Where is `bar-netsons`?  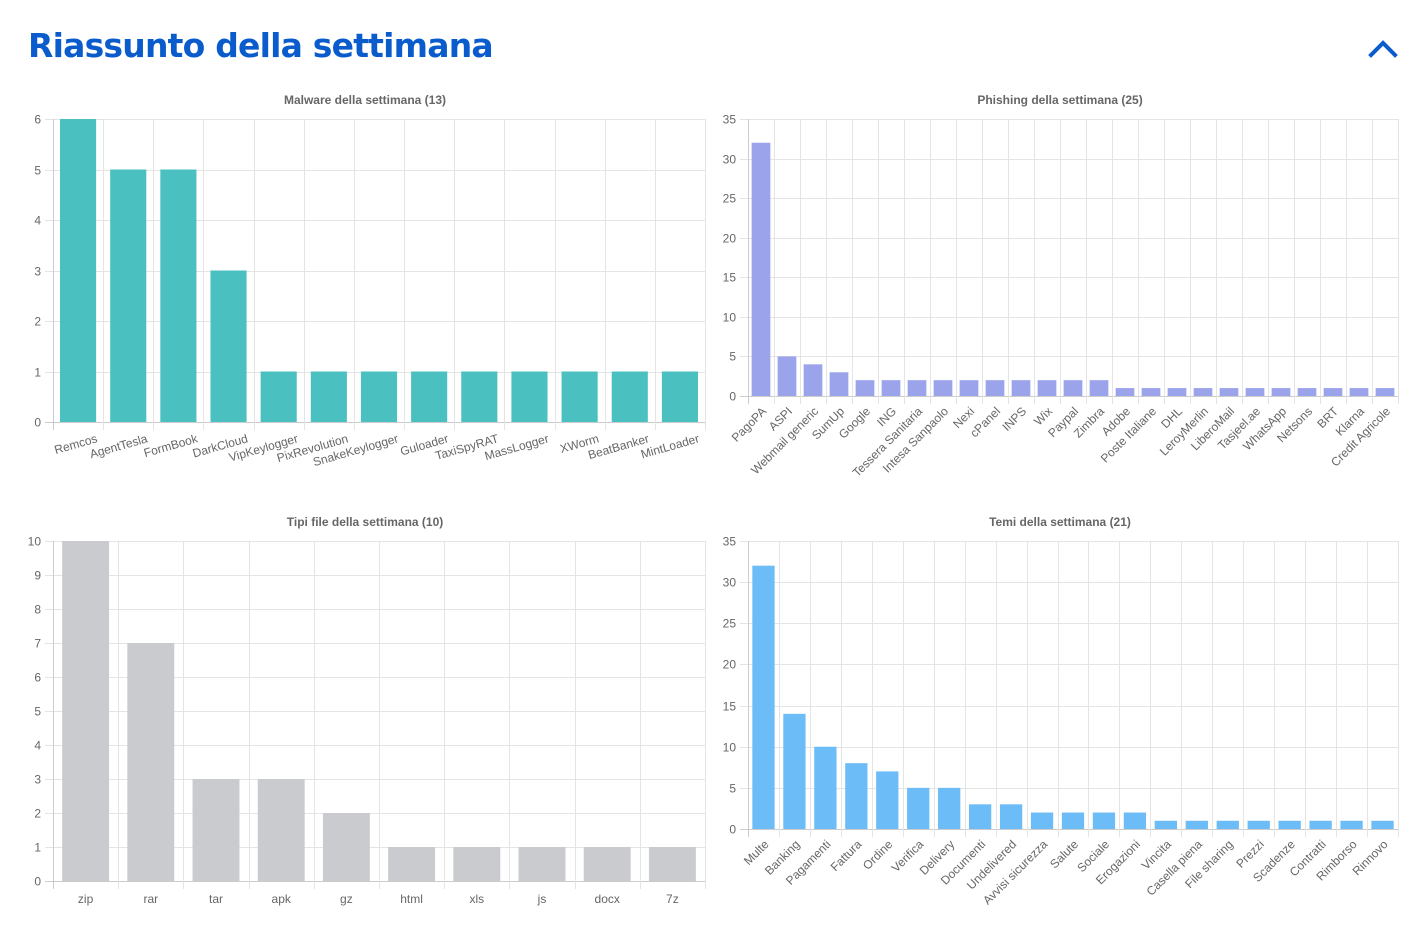 bar-netsons is located at coordinates (1307, 392).